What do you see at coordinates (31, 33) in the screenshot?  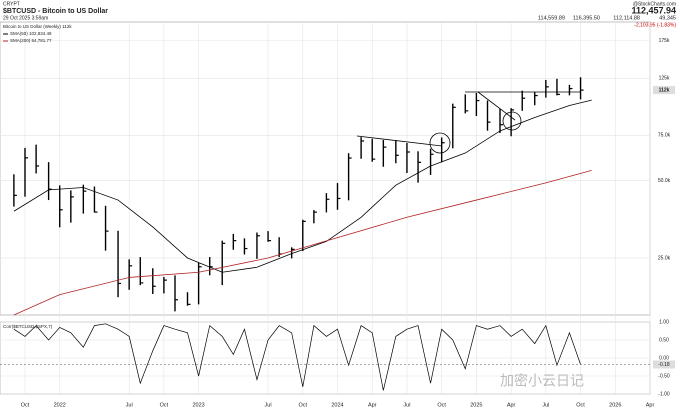 I see `legend-entry: SMA(50) 102,834.48` at bounding box center [31, 33].